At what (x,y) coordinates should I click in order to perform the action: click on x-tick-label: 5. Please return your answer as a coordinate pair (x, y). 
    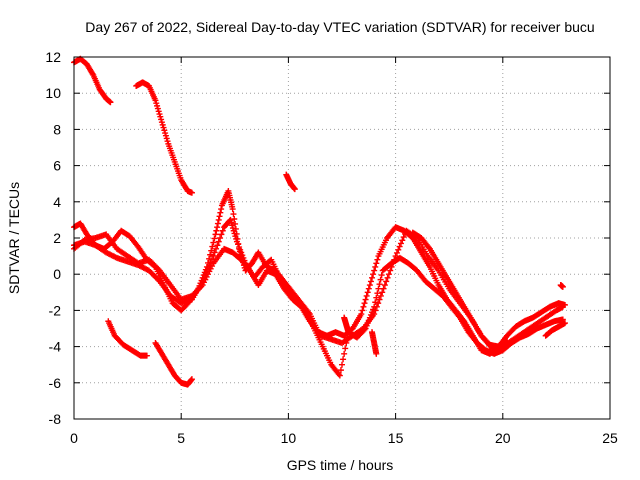
    Looking at the image, I should click on (181, 438).